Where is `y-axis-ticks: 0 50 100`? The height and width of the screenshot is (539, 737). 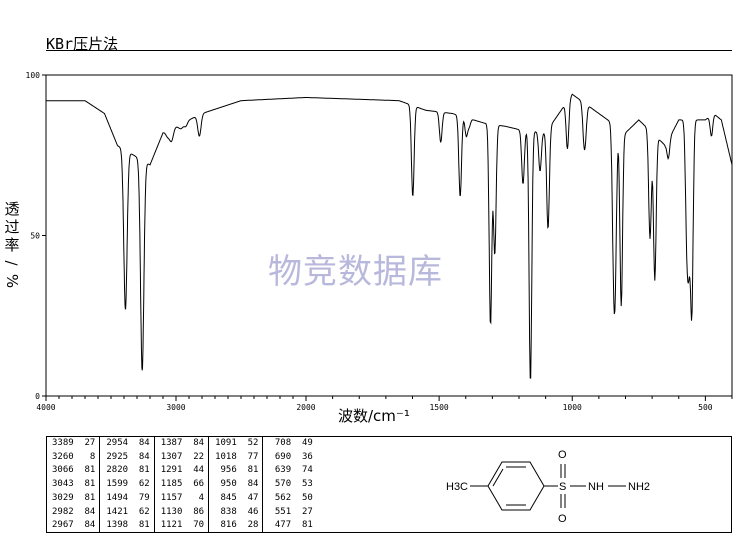 y-axis-ticks: 0 50 100 is located at coordinates (36, 236).